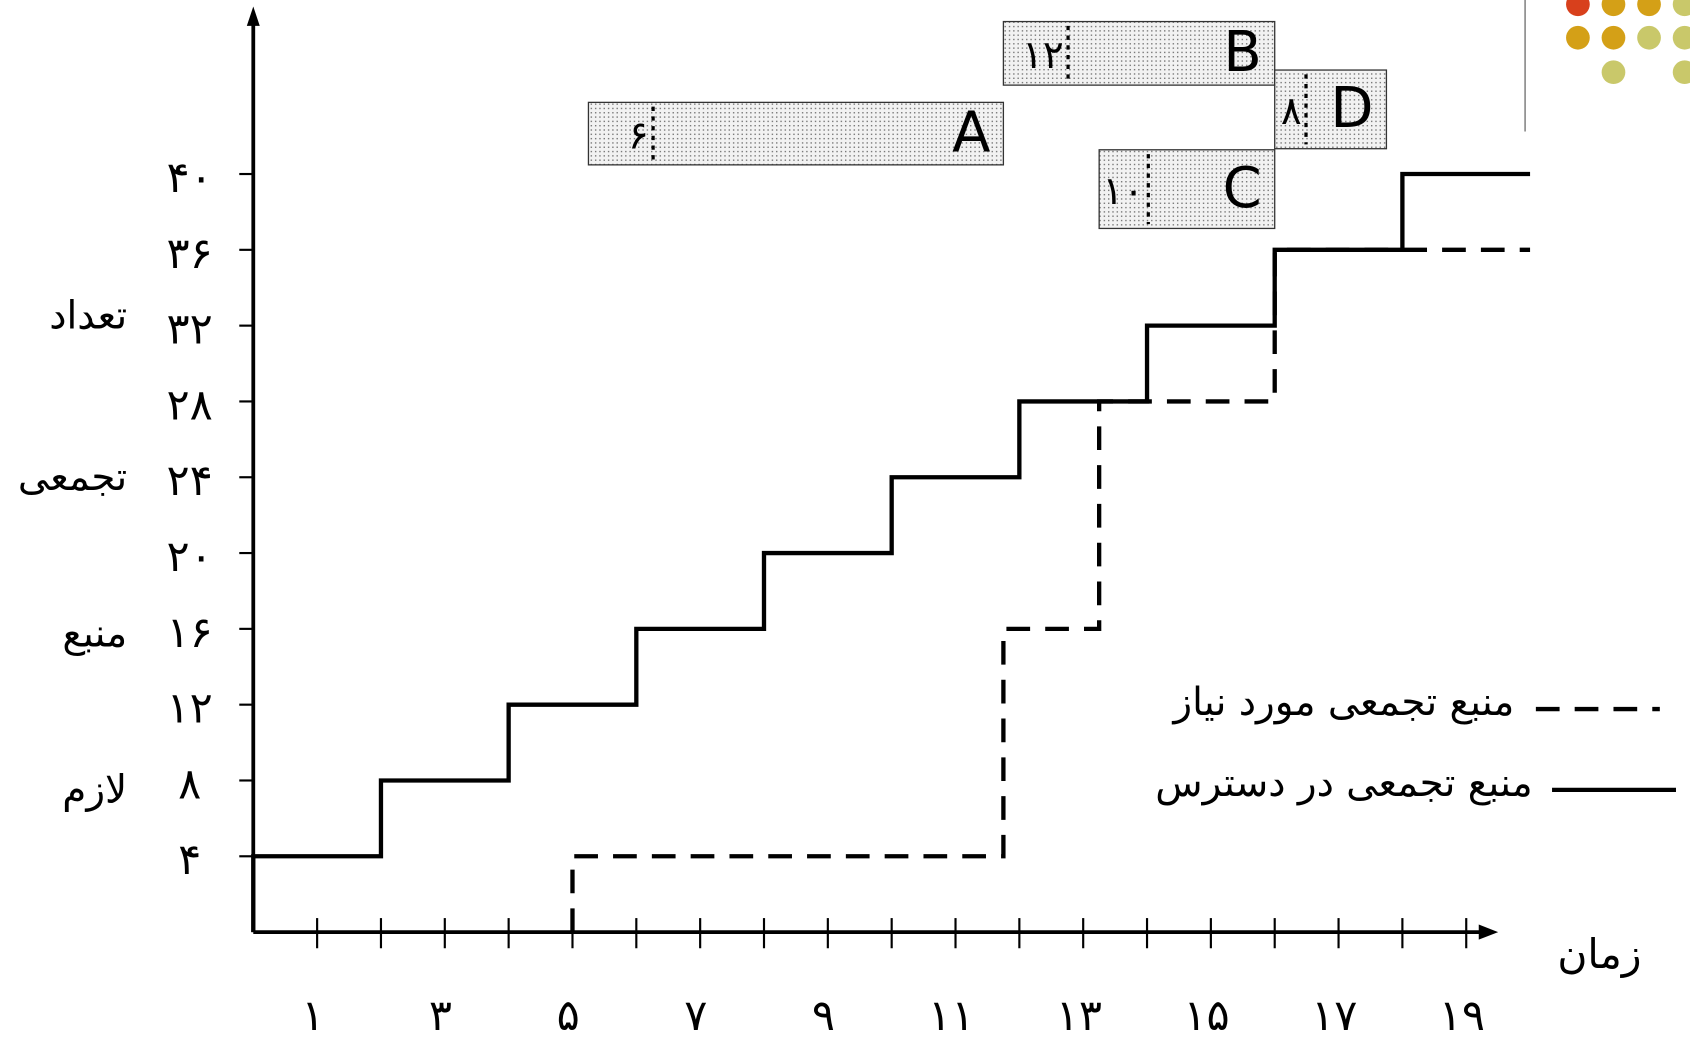 The image size is (1690, 1042). Describe the element at coordinates (1462, 1016) in the screenshot. I see `x-tick-label: ۱۹` at that location.